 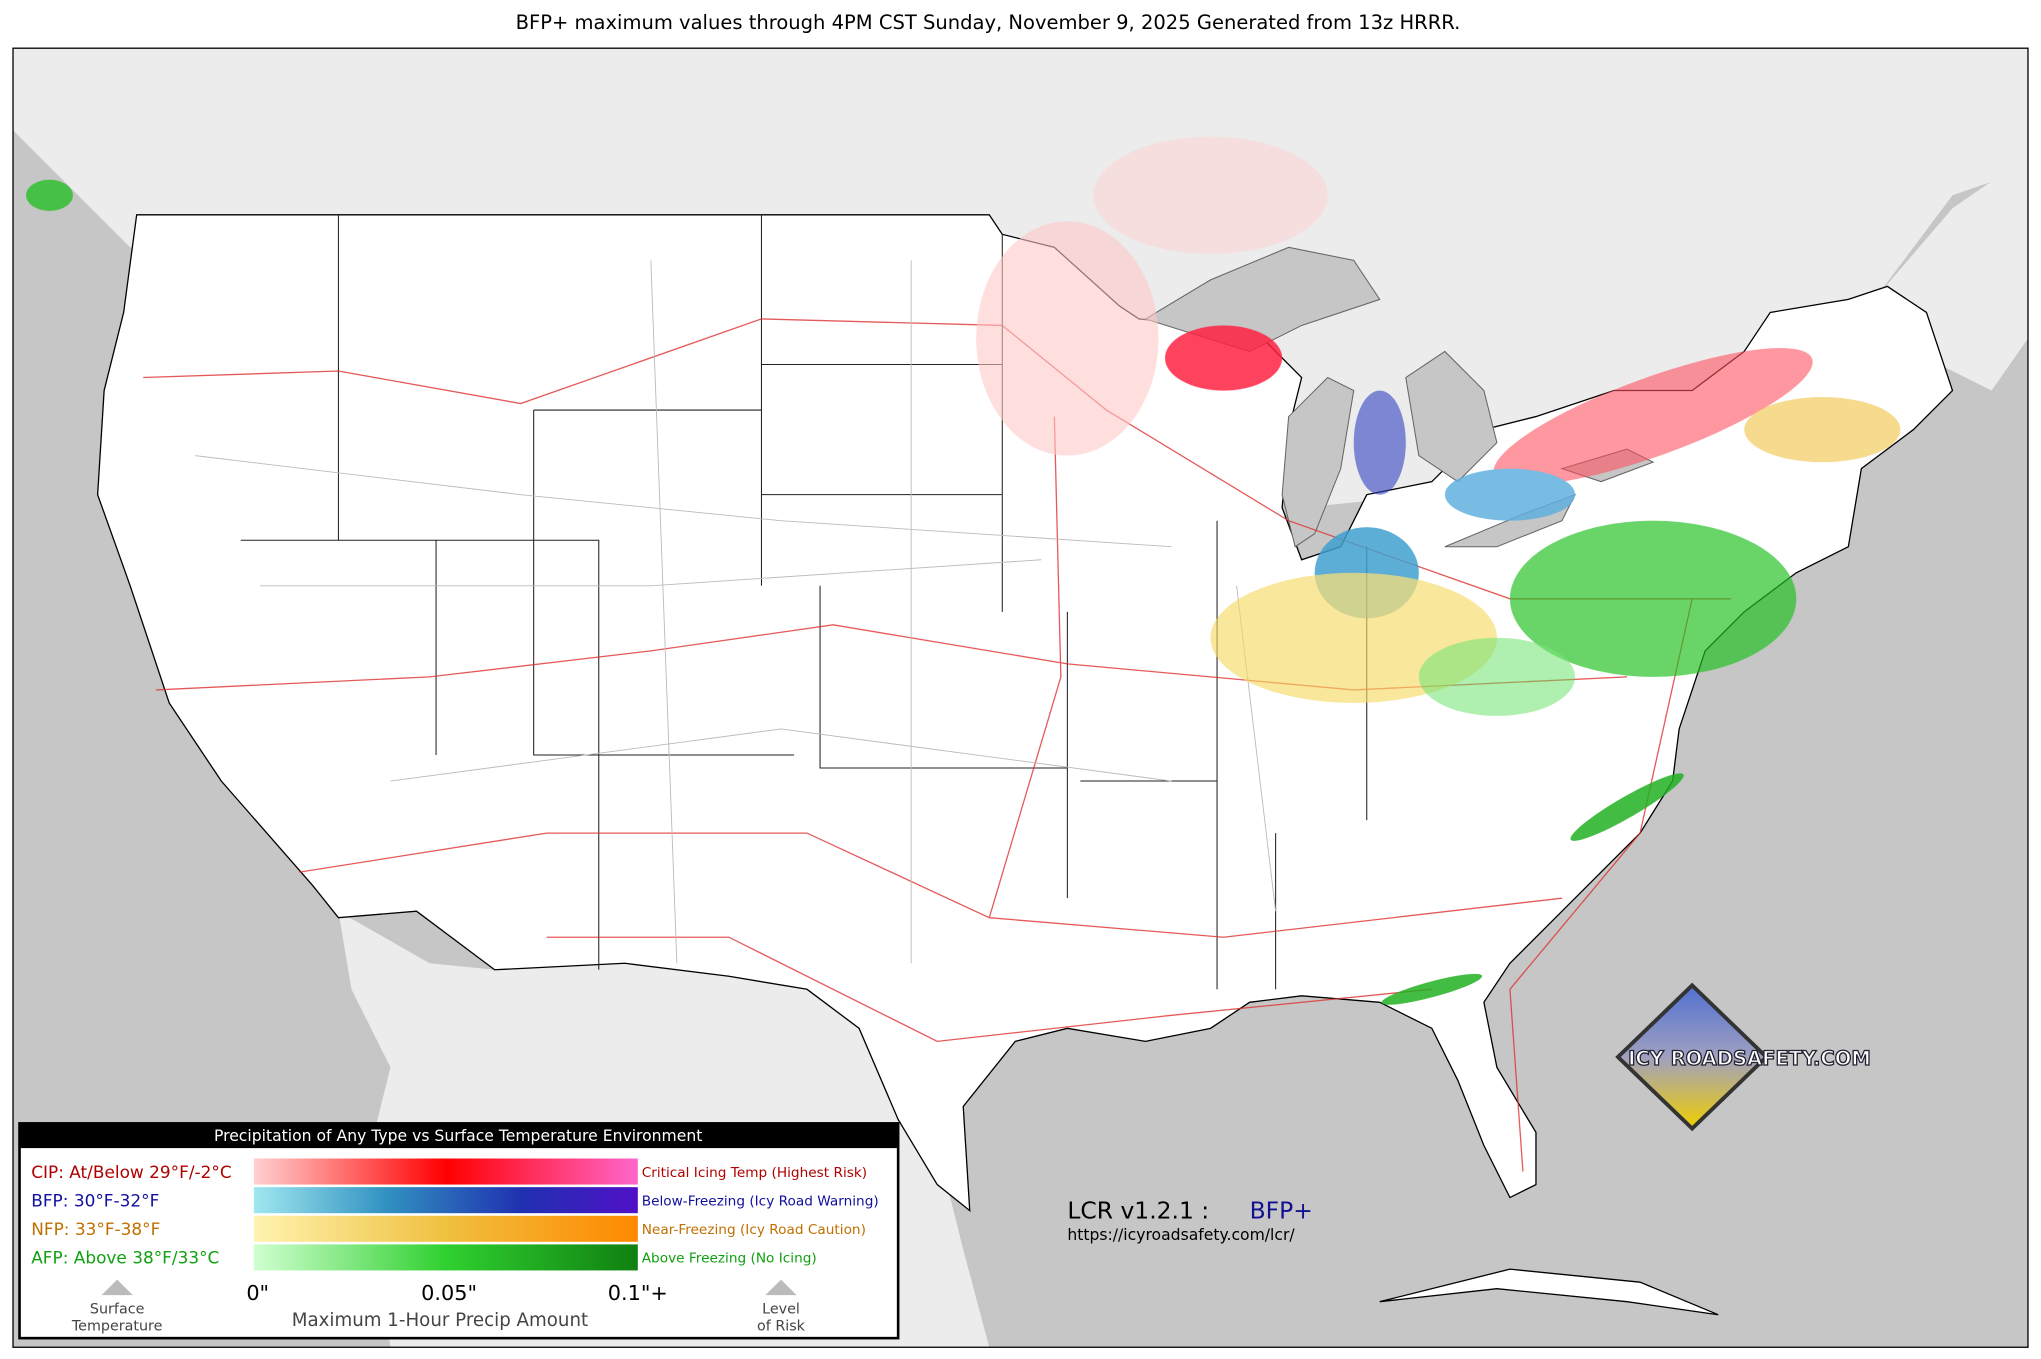 I want to click on product-name: BFP+, so click(x=1281, y=1210).